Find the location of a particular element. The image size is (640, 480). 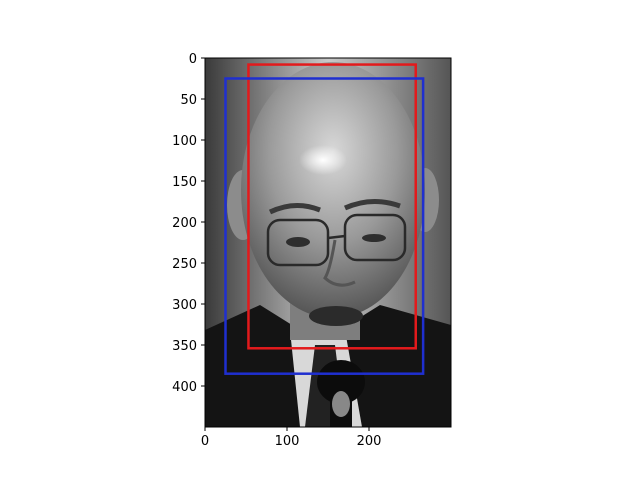

y-tick-label: 50 is located at coordinates (188, 100).